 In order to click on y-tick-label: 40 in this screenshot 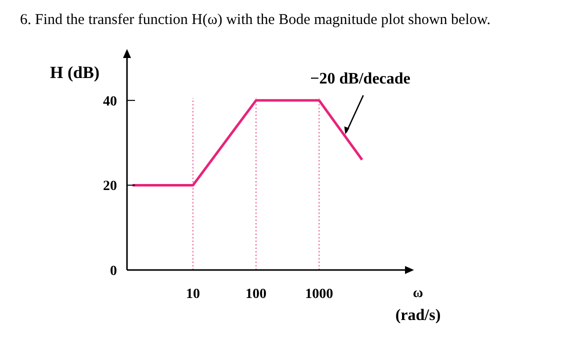, I will do `click(110, 102)`.